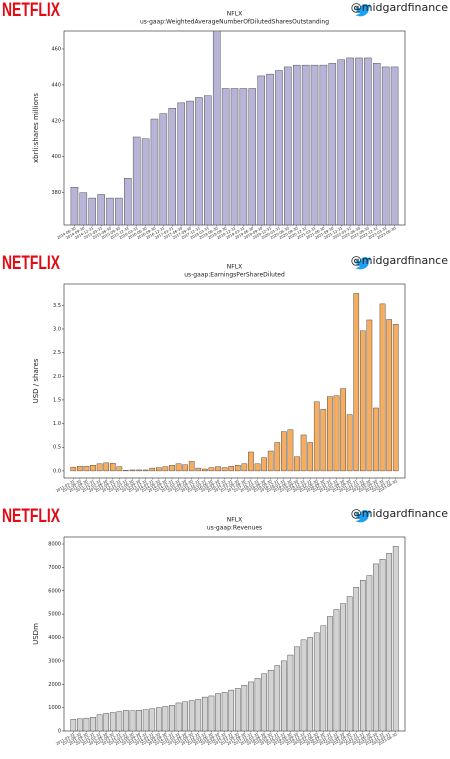 Image resolution: width=450 pixels, height=759 pixels. What do you see at coordinates (56, 49) in the screenshot?
I see `y-tick-label: 460` at bounding box center [56, 49].